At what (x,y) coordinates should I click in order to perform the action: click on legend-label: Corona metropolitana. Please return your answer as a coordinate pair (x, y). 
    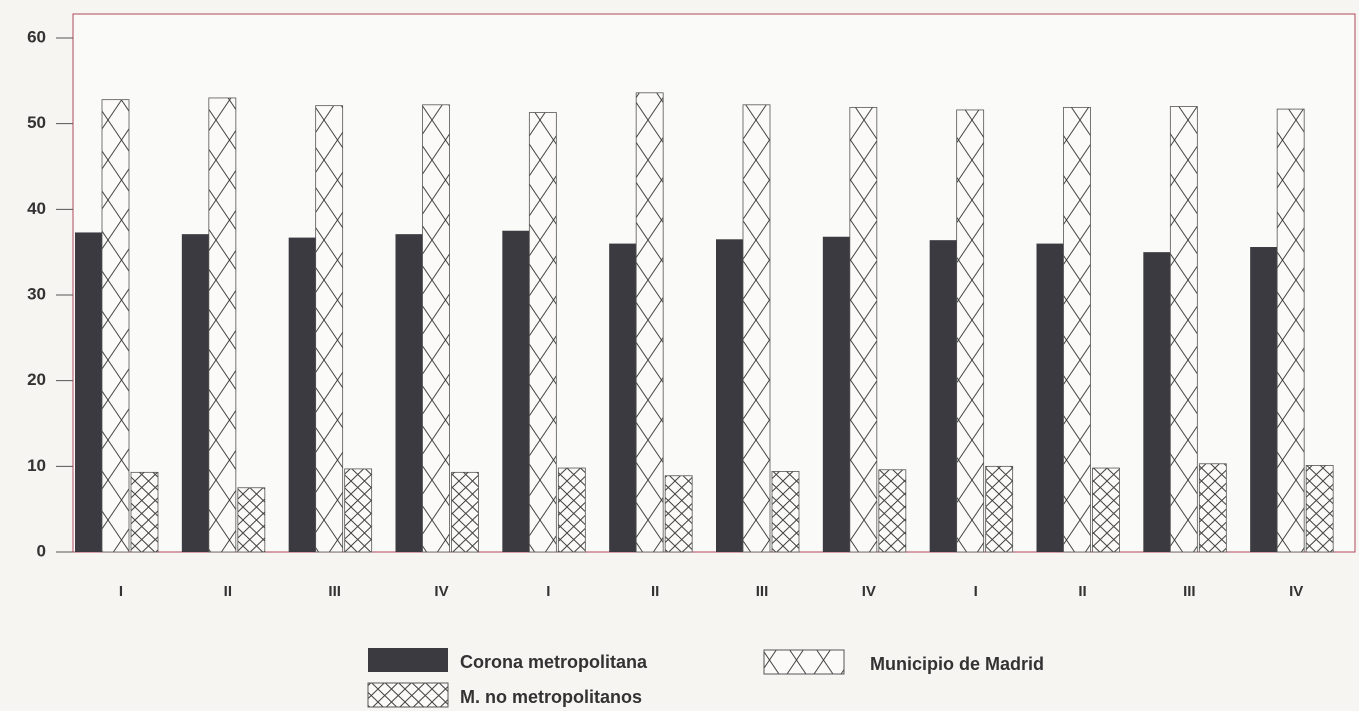
    Looking at the image, I should click on (554, 662).